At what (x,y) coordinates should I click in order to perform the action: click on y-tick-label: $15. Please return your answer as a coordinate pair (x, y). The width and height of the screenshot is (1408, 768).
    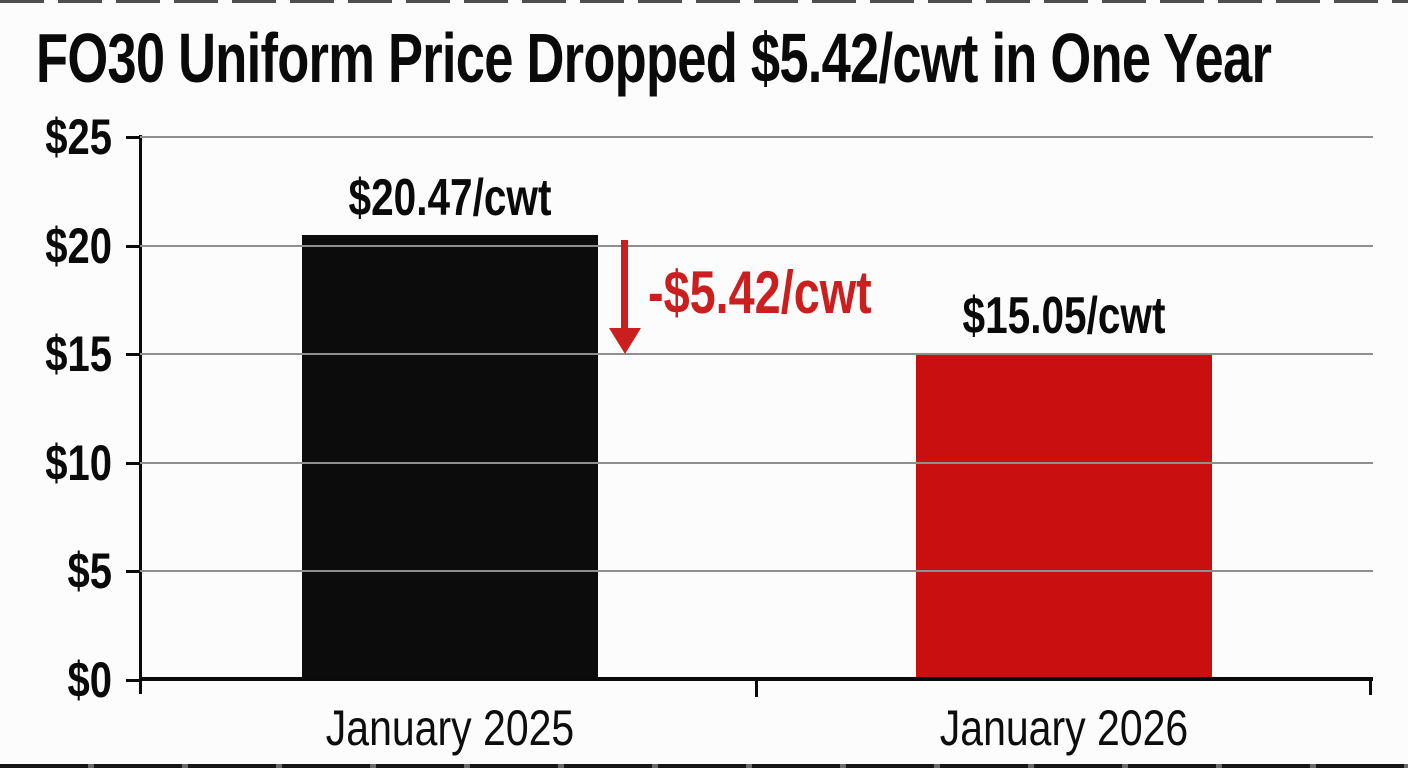
    Looking at the image, I should click on (78, 354).